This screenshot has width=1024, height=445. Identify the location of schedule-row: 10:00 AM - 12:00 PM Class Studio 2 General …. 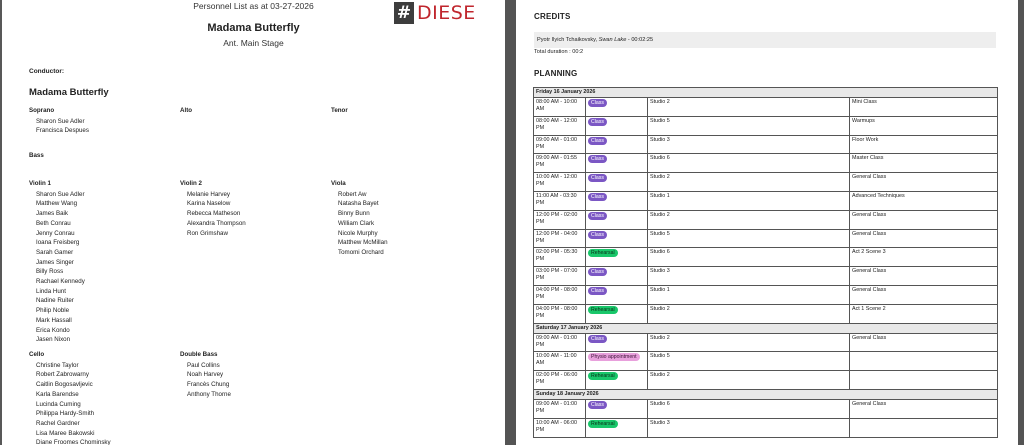
(766, 182).